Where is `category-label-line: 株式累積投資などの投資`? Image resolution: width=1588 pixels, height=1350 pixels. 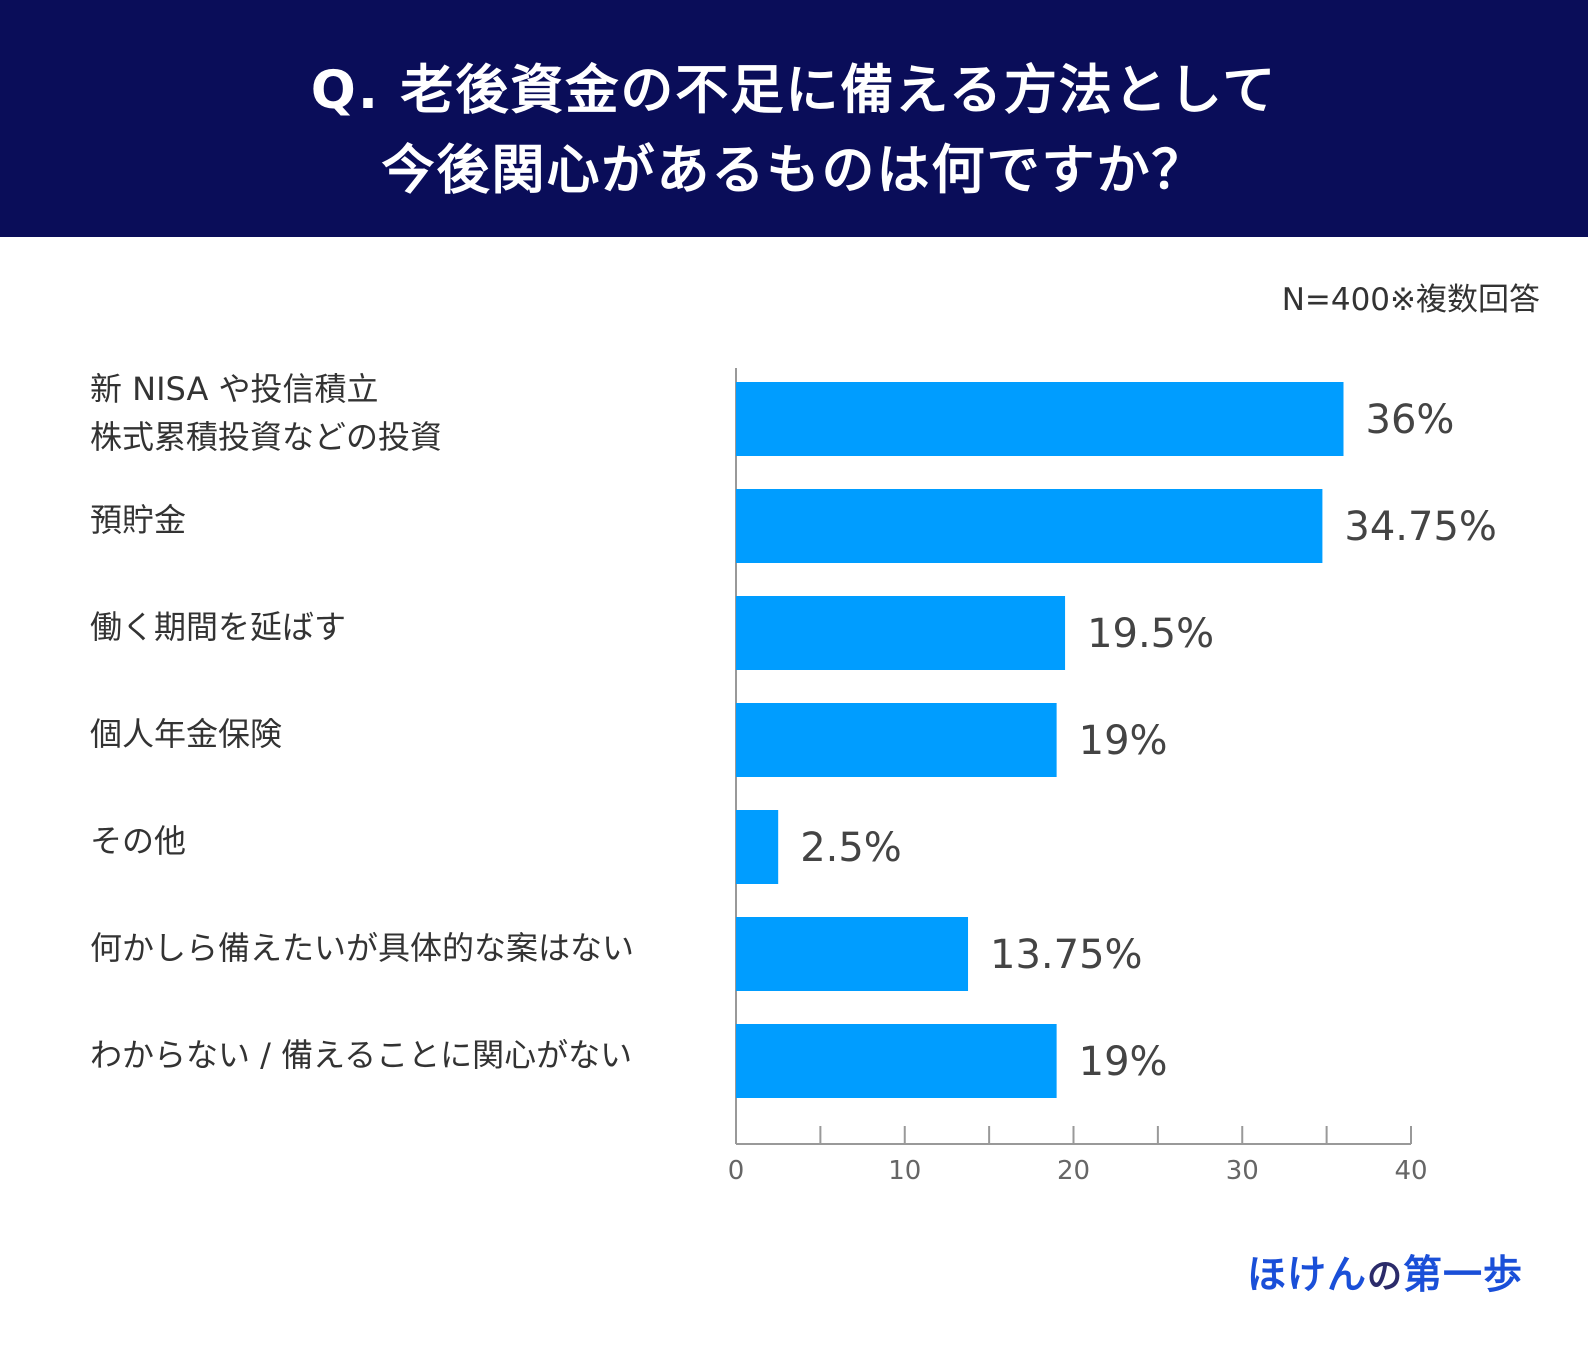 category-label-line: 株式累積投資などの投資 is located at coordinates (266, 437).